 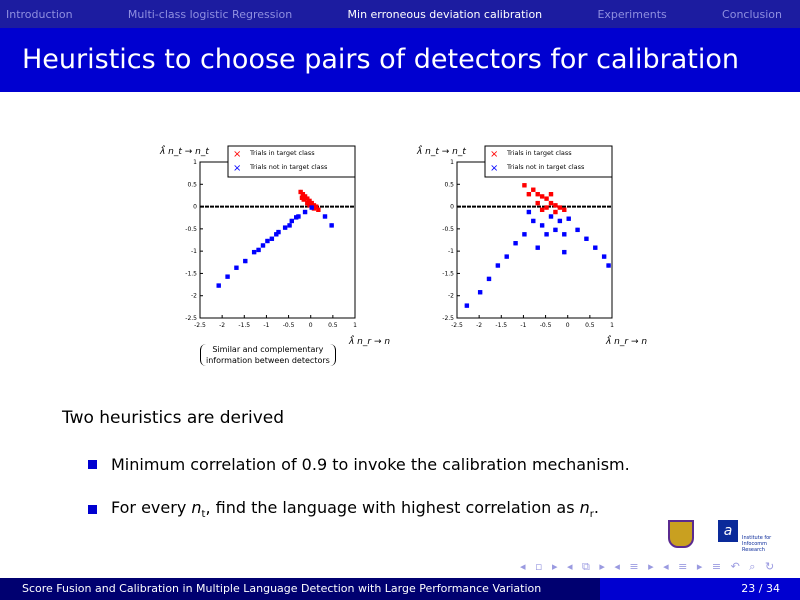 What do you see at coordinates (681, 534) in the screenshot?
I see `university-logo` at bounding box center [681, 534].